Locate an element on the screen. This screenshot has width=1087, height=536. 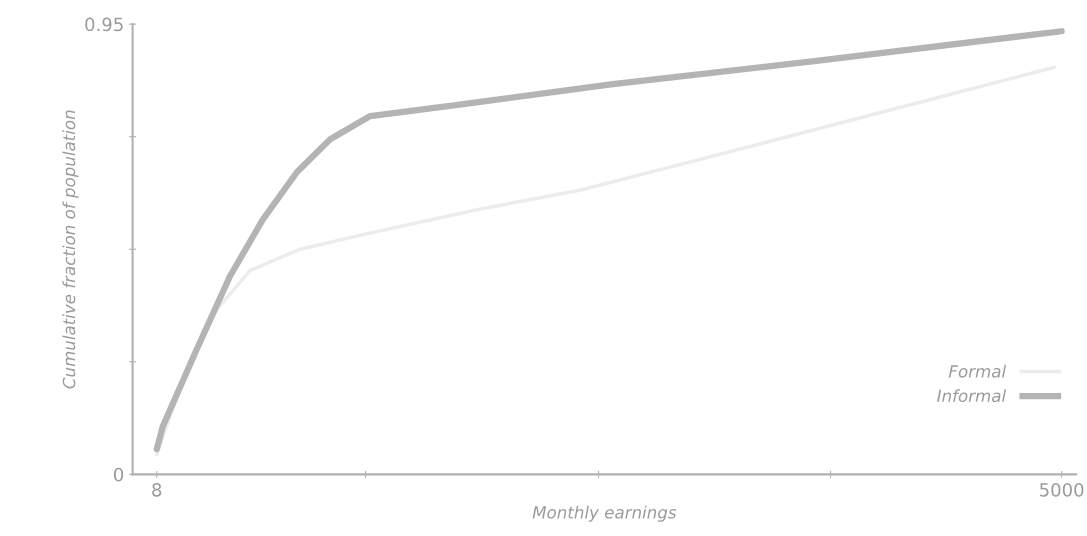
legend-label: Informal is located at coordinates (972, 396).